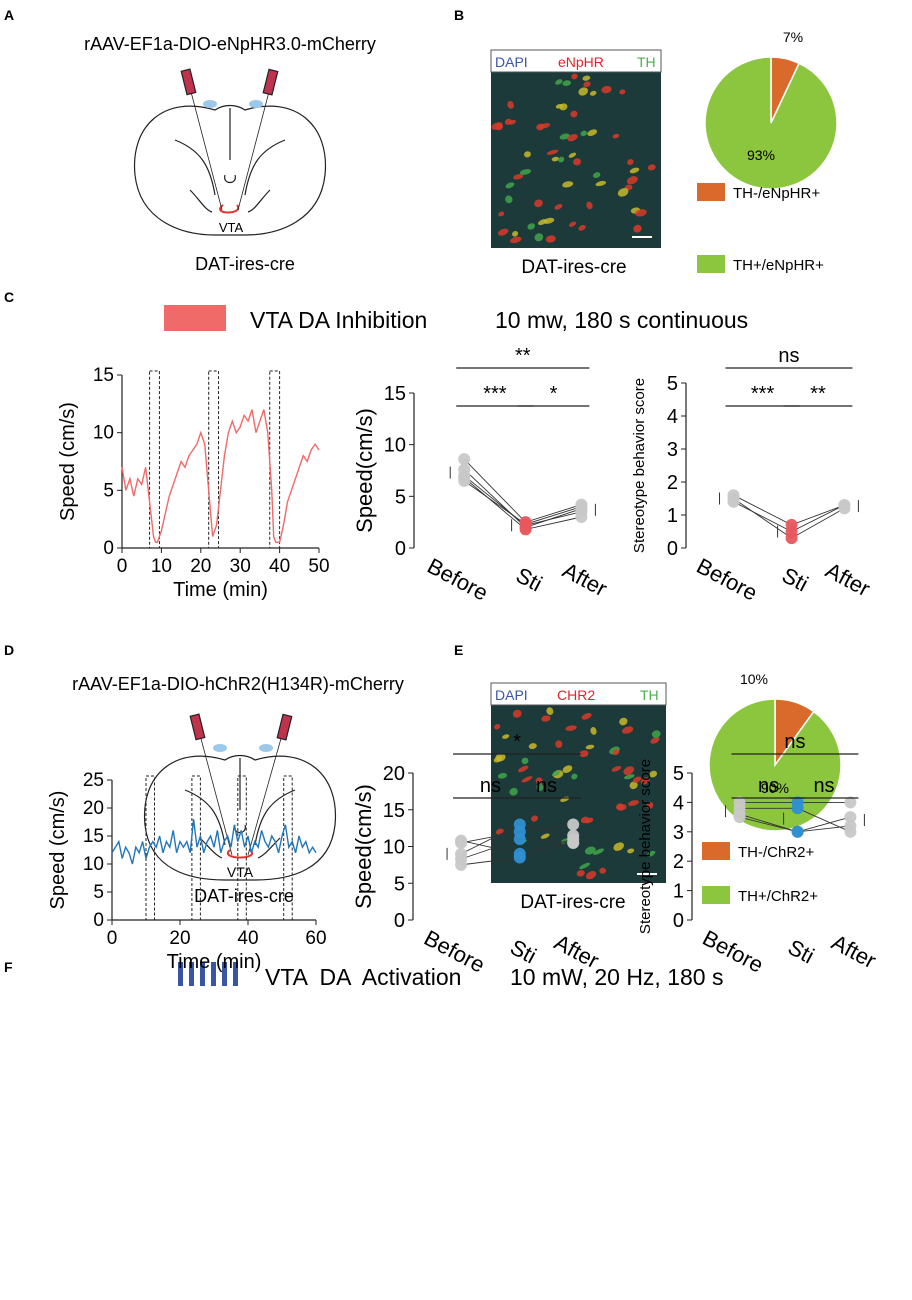 This screenshot has height=1300, width=912. Describe the element at coordinates (9, 297) in the screenshot. I see `panel-letter-c: C` at that location.